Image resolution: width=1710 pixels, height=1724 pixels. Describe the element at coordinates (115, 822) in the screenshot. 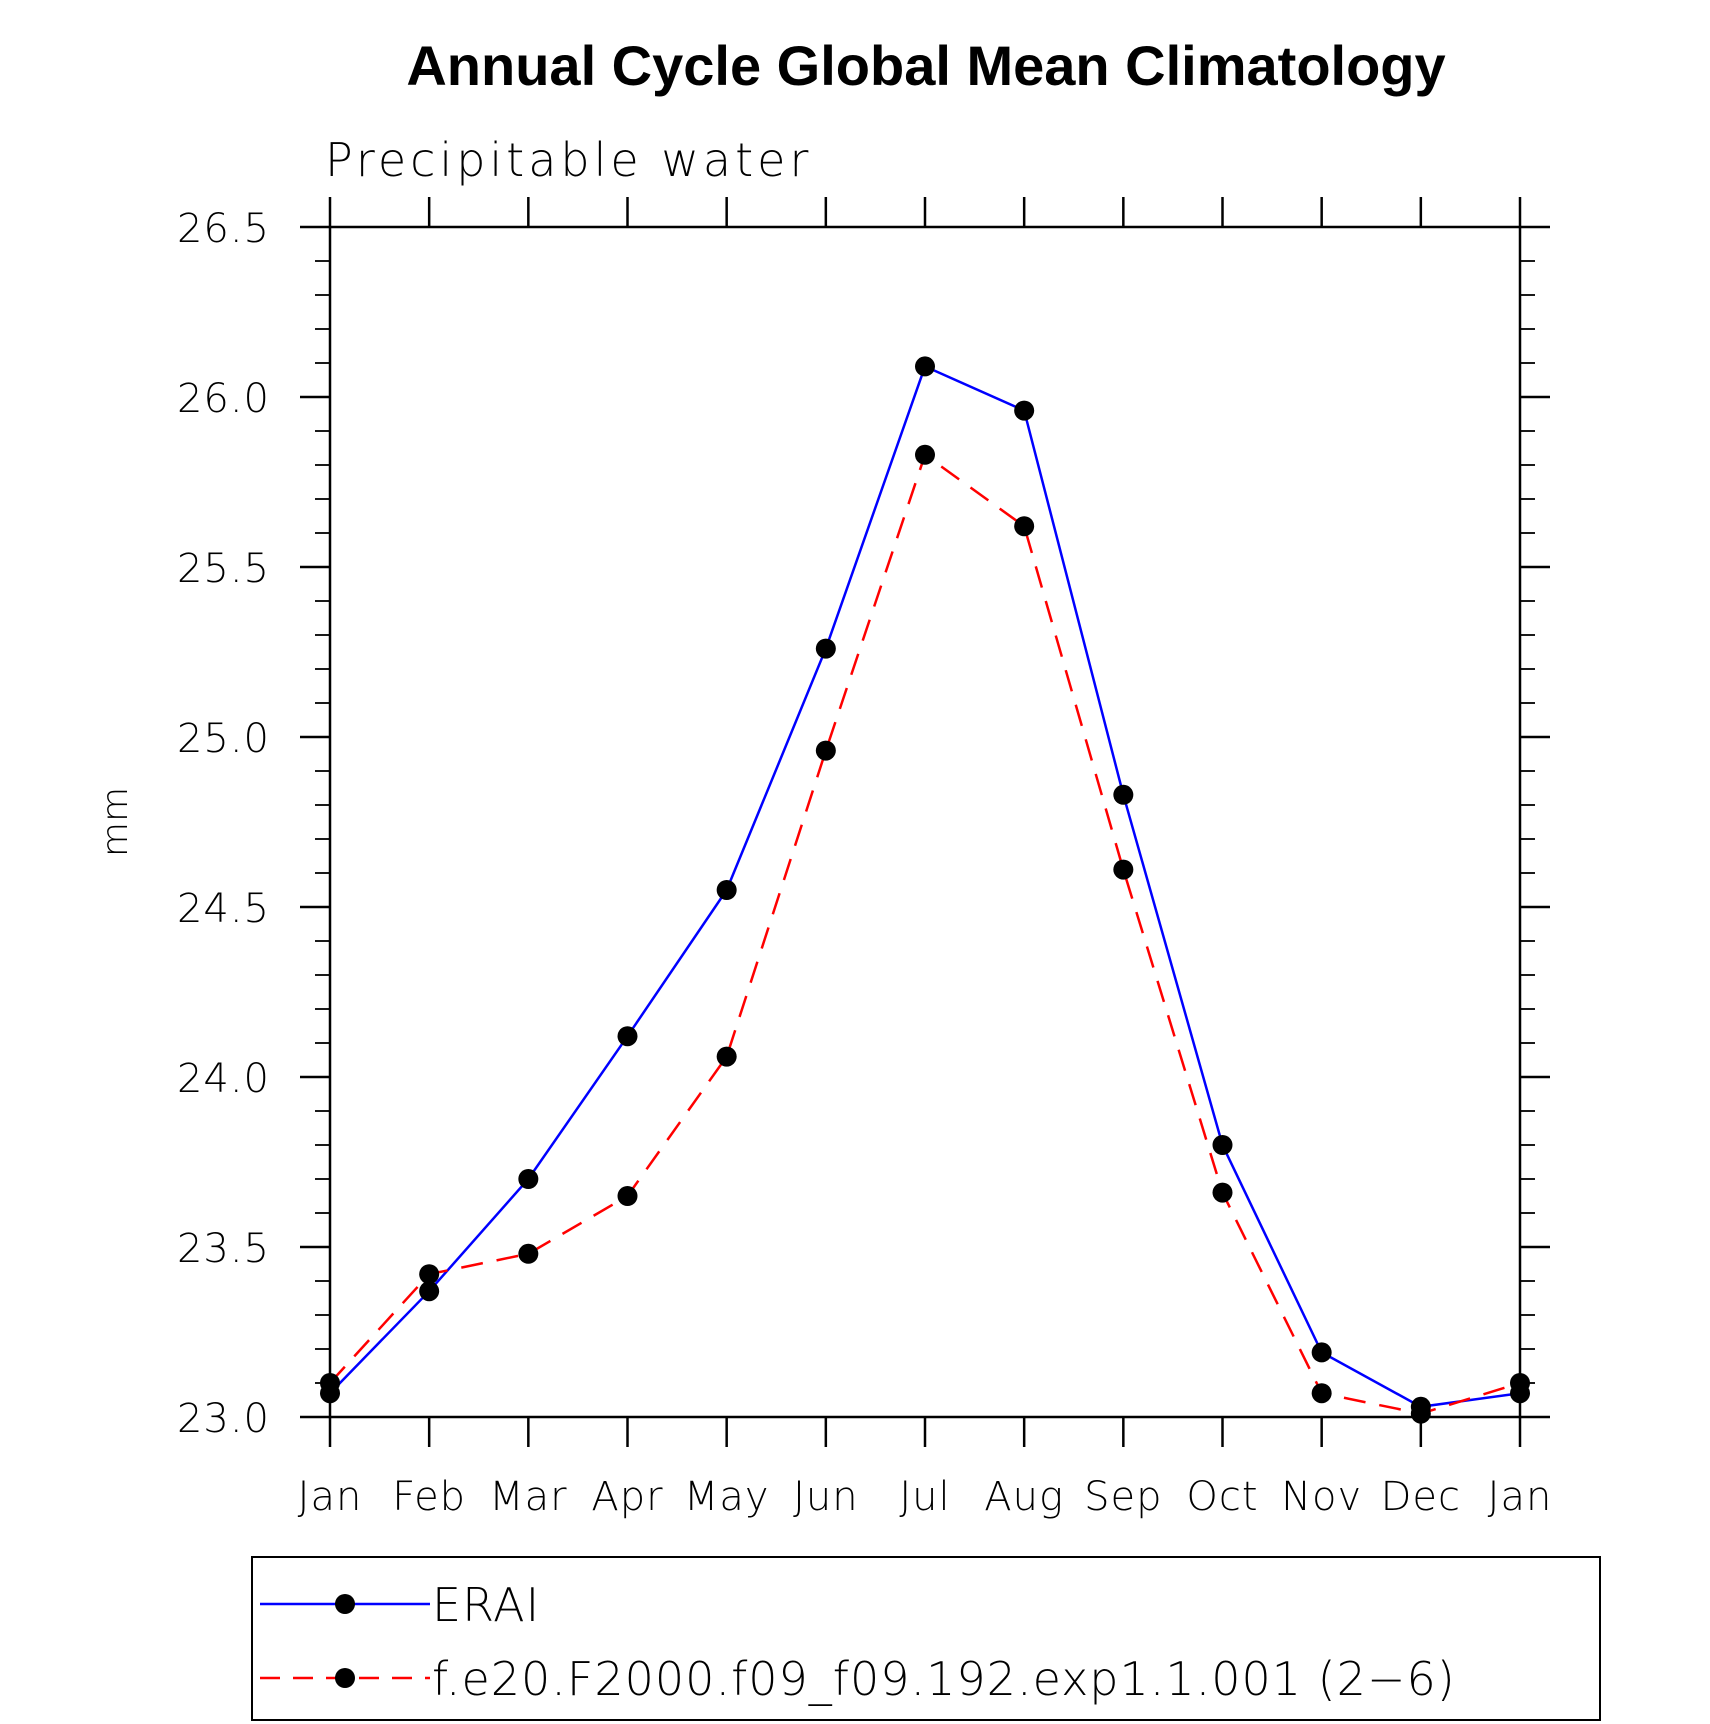

I see `y-axis-label: mm` at that location.